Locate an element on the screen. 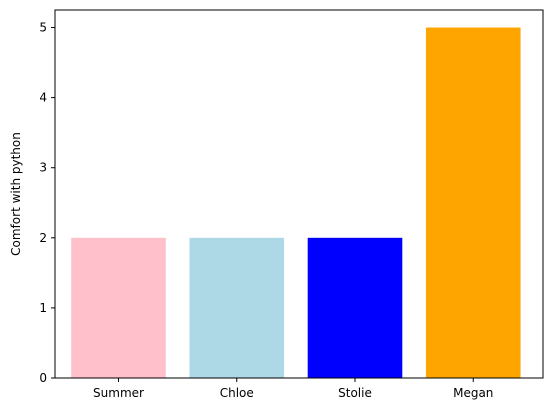 The height and width of the screenshot is (413, 554). bar-chloe is located at coordinates (237, 307).